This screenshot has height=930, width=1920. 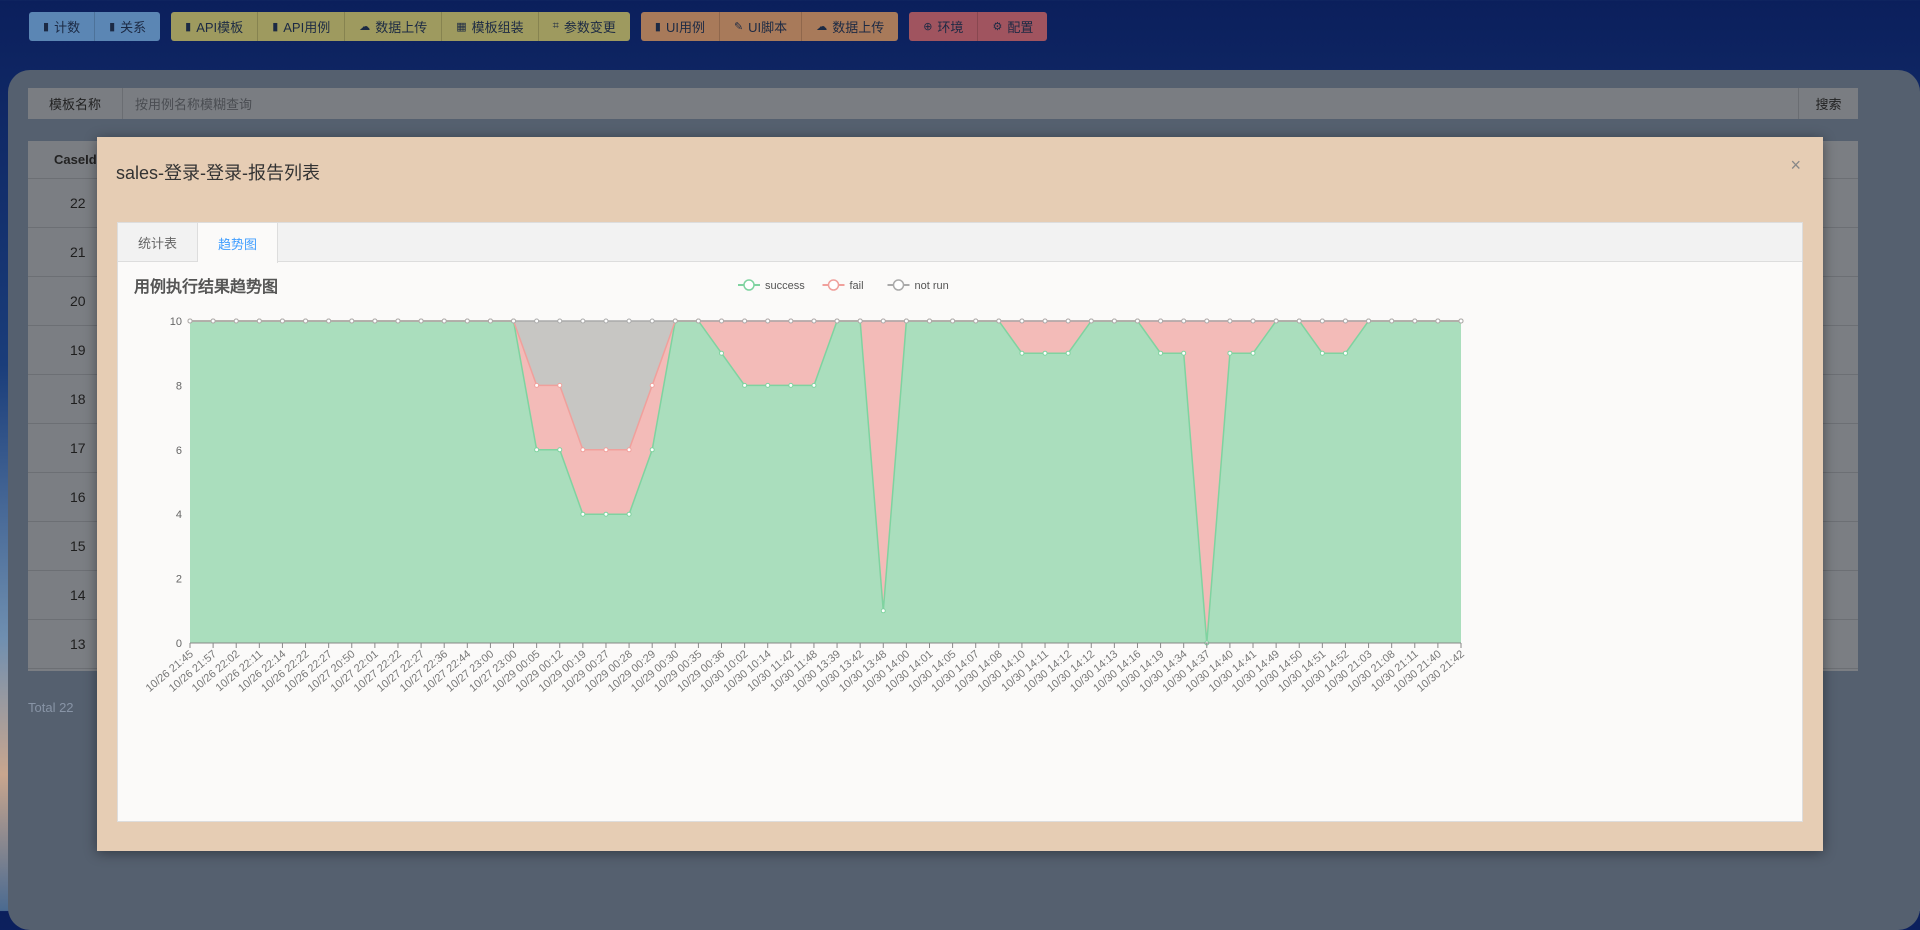 I want to click on bar-chart-icon: ▮, so click(x=112, y=27).